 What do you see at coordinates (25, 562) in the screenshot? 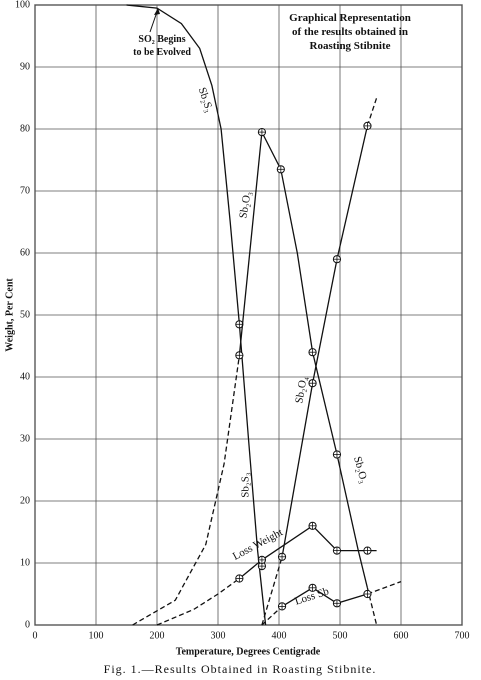
I see `y-tick-label: 10` at bounding box center [25, 562].